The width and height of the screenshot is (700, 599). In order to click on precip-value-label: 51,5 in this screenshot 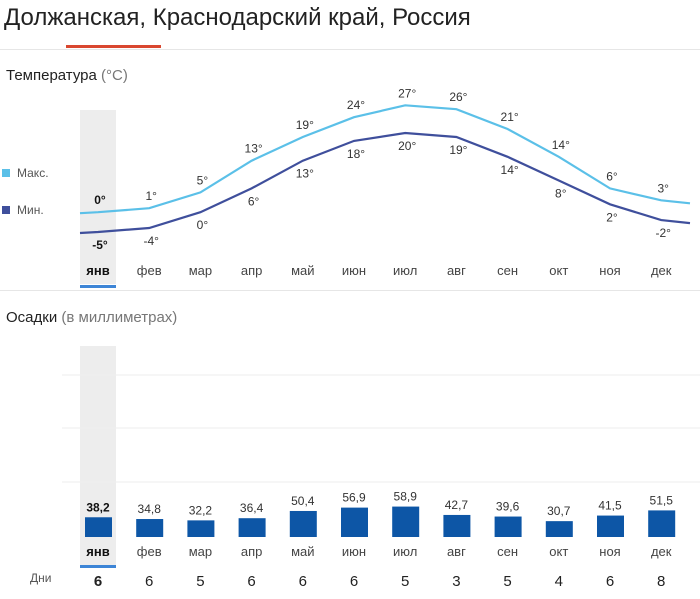, I will do `click(662, 500)`.